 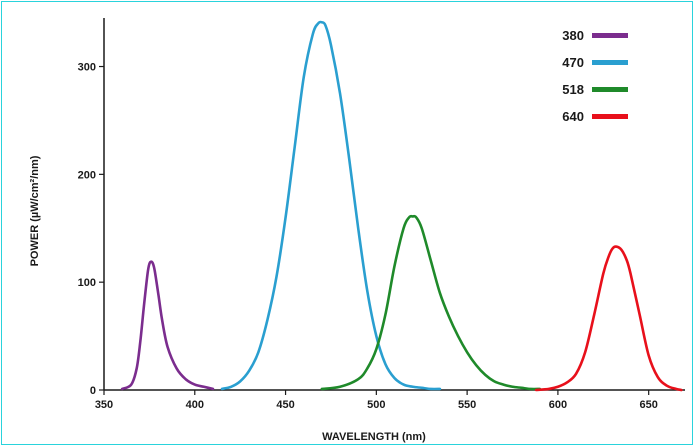 What do you see at coordinates (285, 405) in the screenshot?
I see `x-tick-label: 450` at bounding box center [285, 405].